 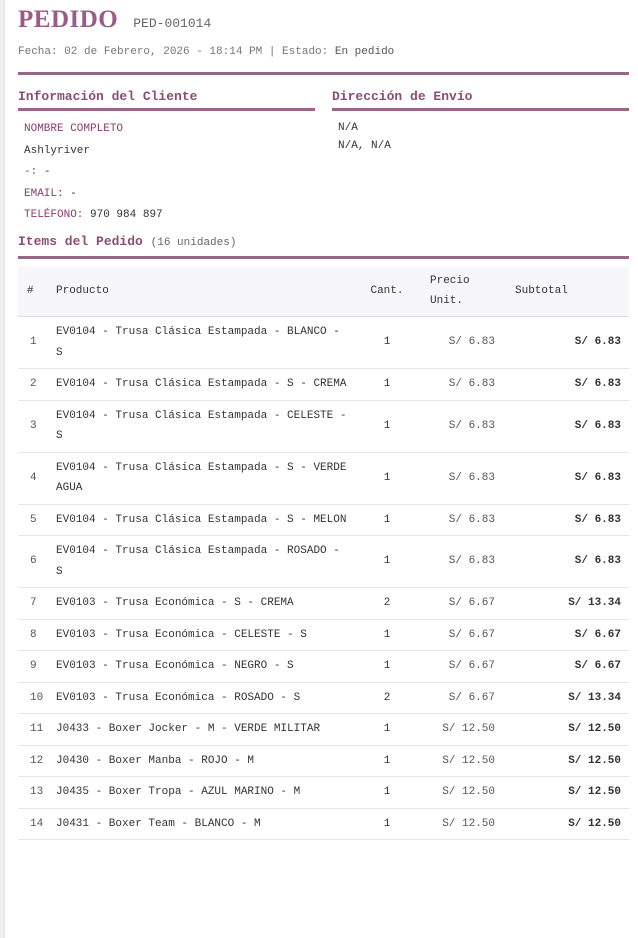 What do you see at coordinates (37, 761) in the screenshot?
I see `row-number: 12` at bounding box center [37, 761].